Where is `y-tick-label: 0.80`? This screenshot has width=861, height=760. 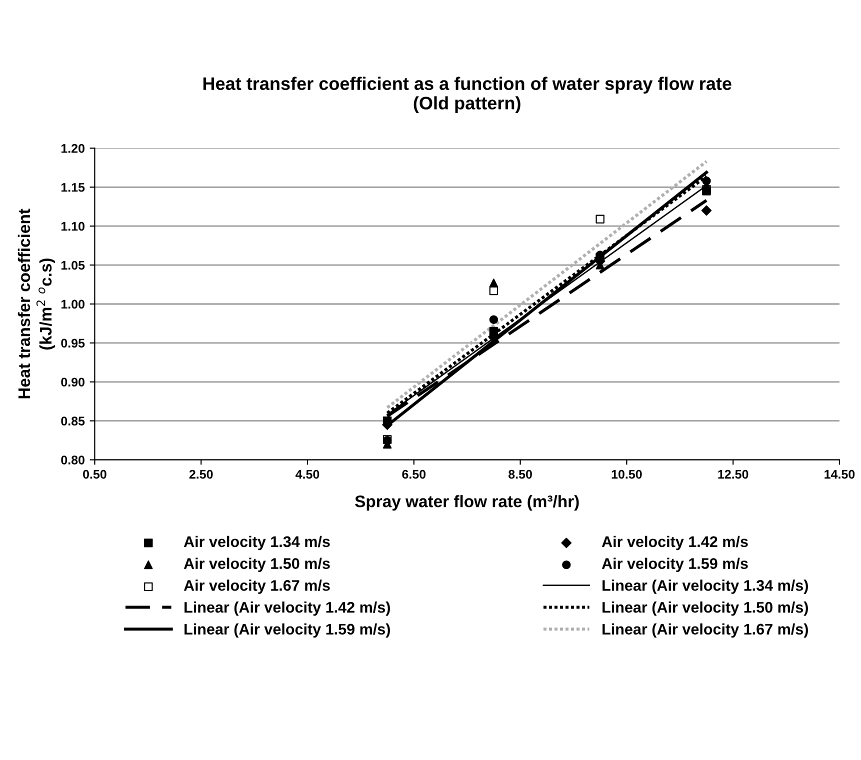 y-tick-label: 0.80 is located at coordinates (72, 460).